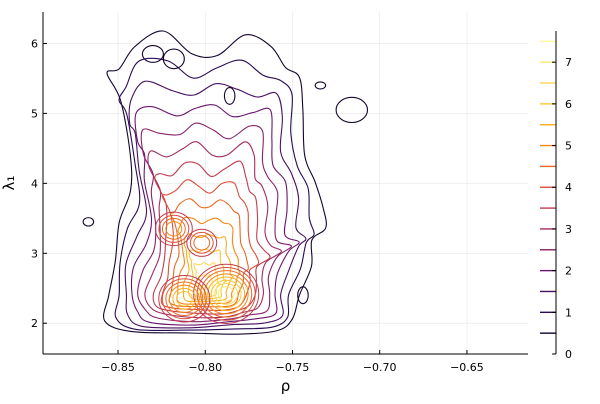  What do you see at coordinates (34, 253) in the screenshot?
I see `y-tick-label: 3` at bounding box center [34, 253].